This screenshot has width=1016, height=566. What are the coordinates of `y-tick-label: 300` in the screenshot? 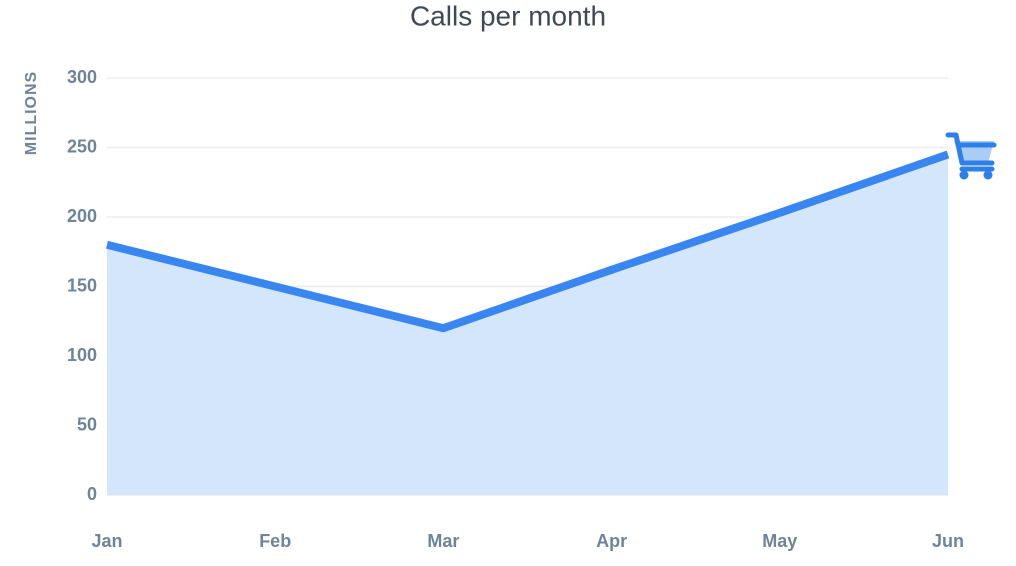 It's located at (82, 77).